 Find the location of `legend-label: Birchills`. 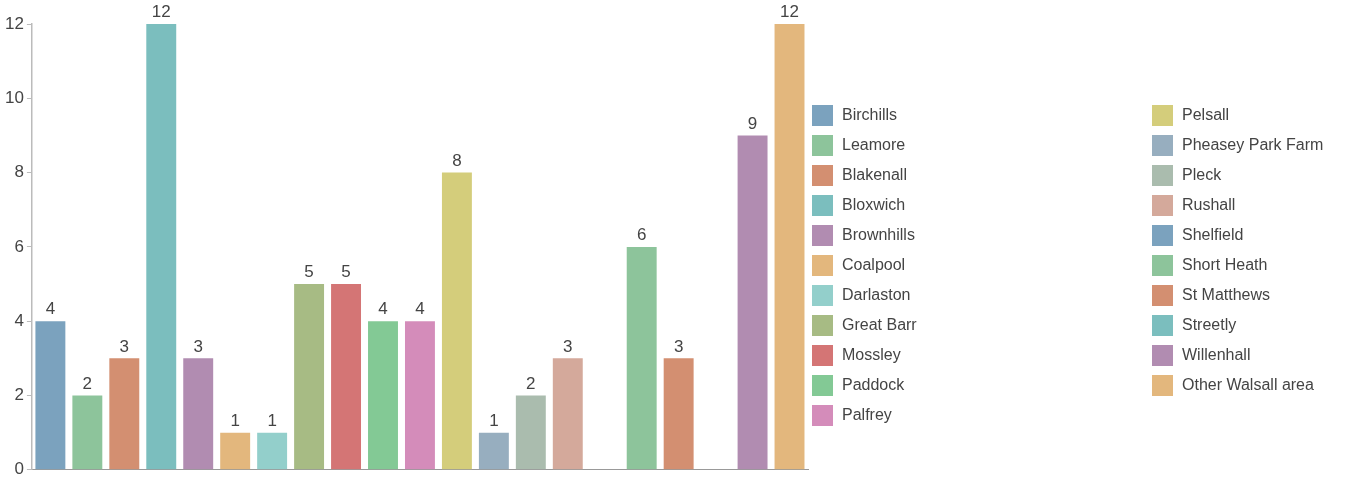

legend-label: Birchills is located at coordinates (870, 115).